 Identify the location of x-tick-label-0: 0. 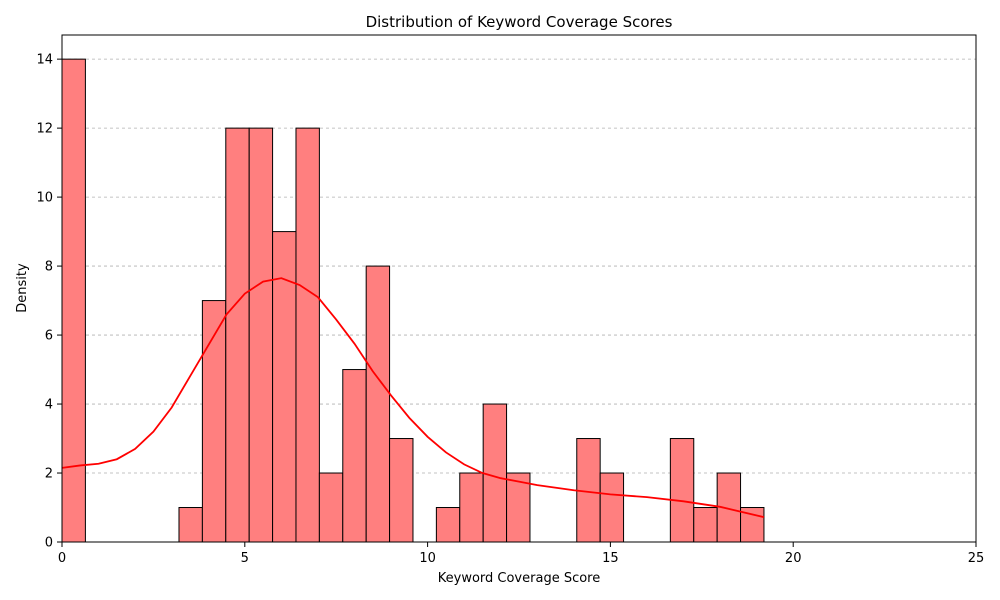
(62, 558).